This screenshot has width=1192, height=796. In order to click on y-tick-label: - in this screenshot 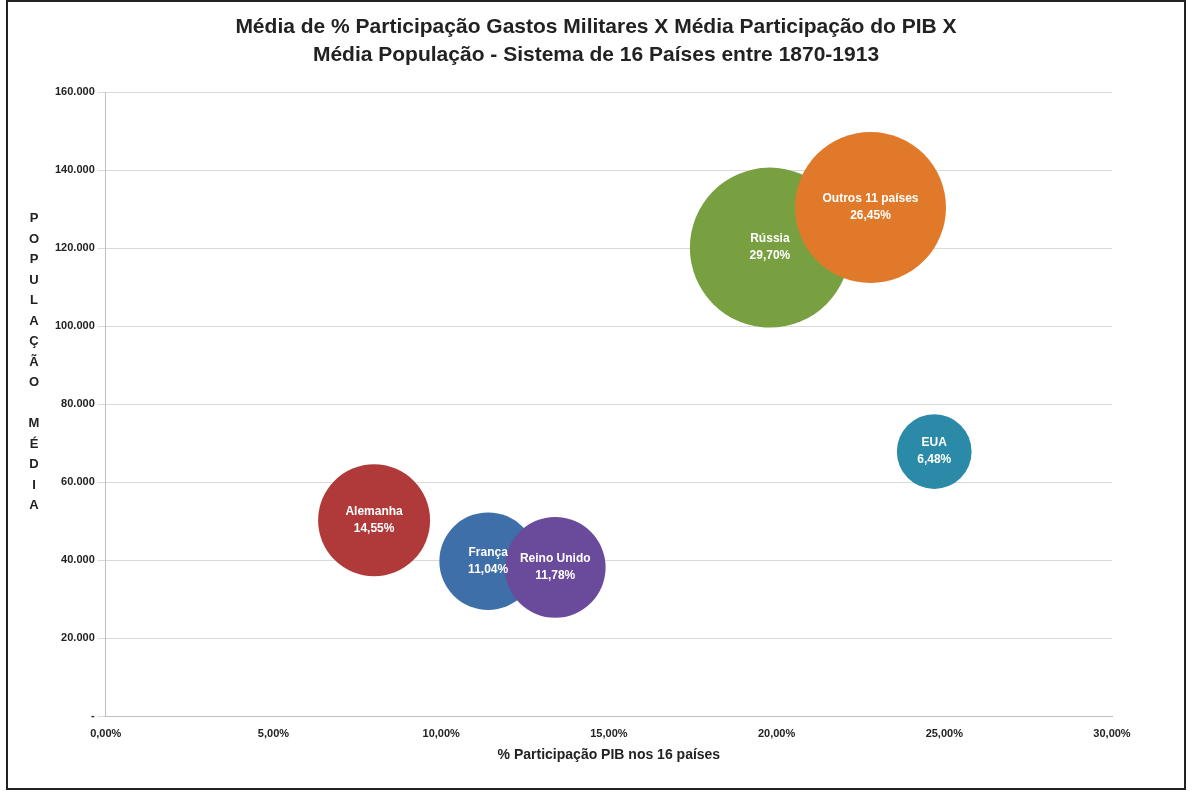, I will do `click(93, 715)`.